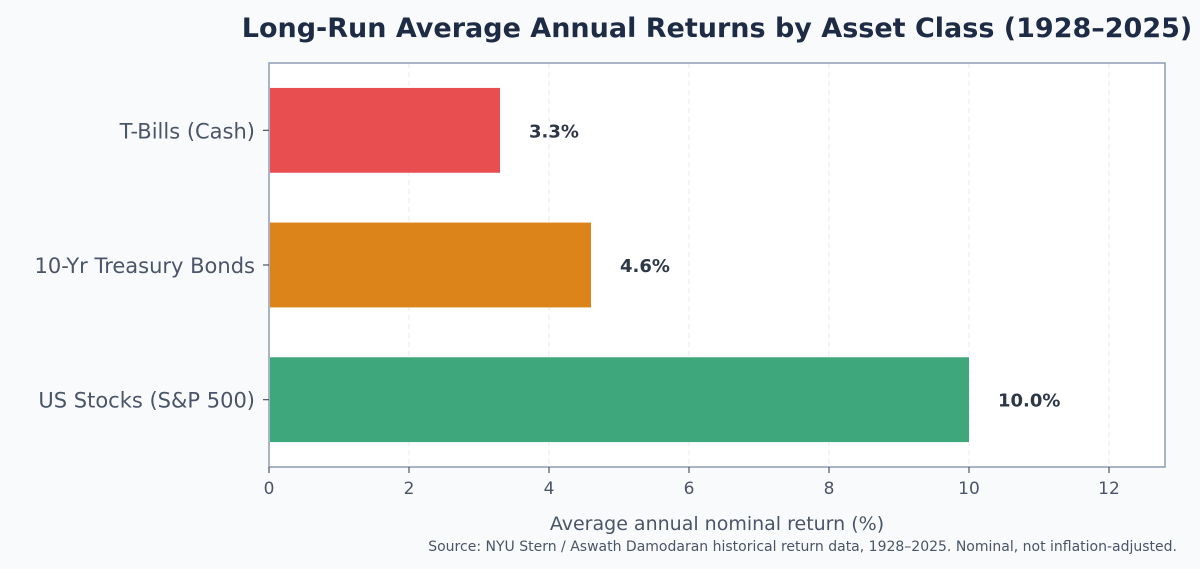 The image size is (1200, 569). I want to click on bar-value-label: 10.0%, so click(1029, 401).